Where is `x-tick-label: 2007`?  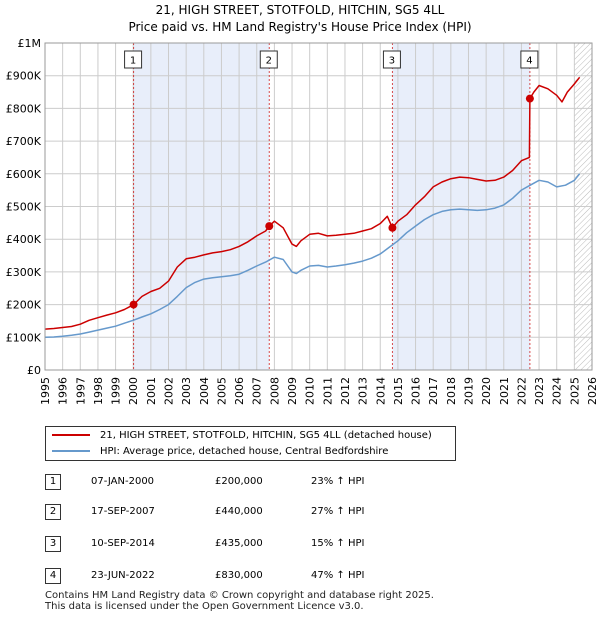
x-tick-label: 2007 is located at coordinates (257, 391).